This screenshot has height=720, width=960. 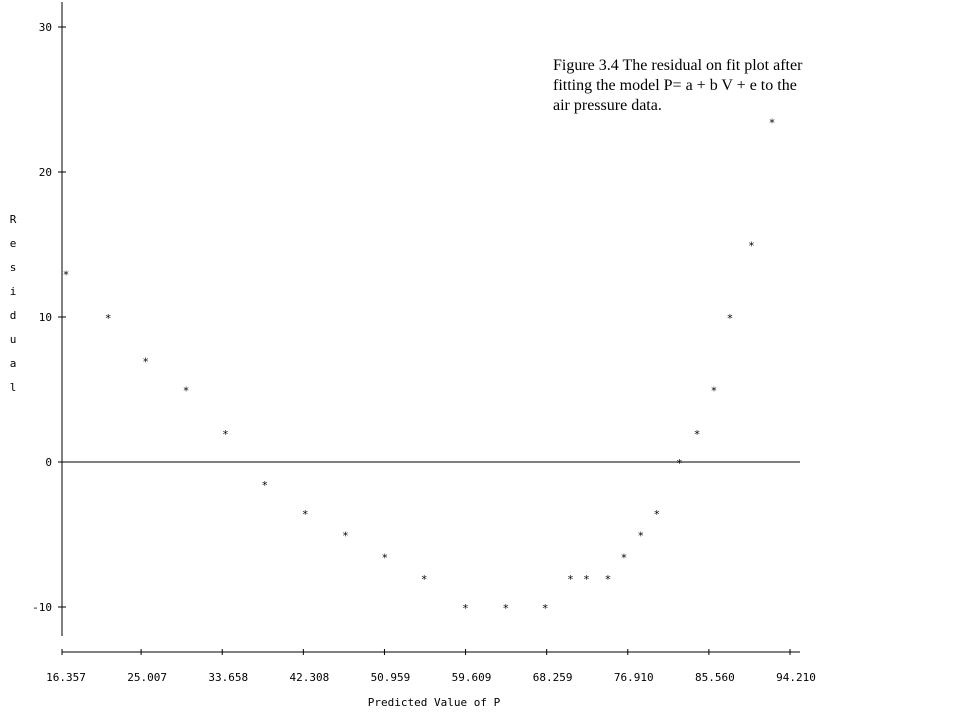 What do you see at coordinates (66, 677) in the screenshot?
I see `x-tick-label: 16.357` at bounding box center [66, 677].